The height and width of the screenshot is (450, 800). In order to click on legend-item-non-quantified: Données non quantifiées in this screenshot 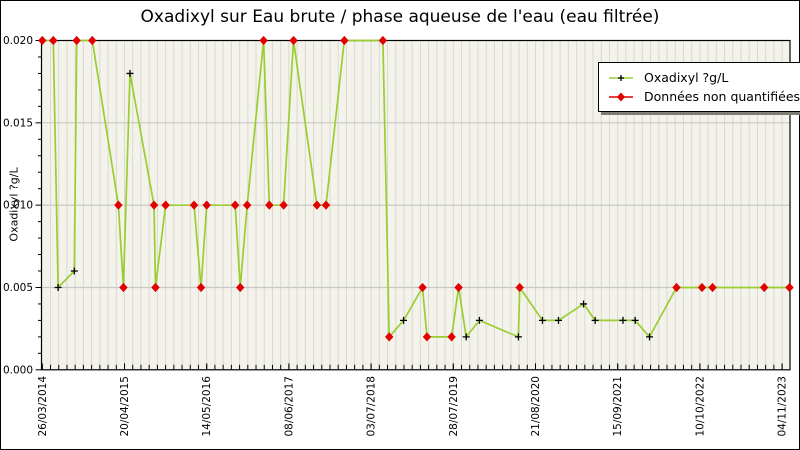, I will do `click(703, 96)`.